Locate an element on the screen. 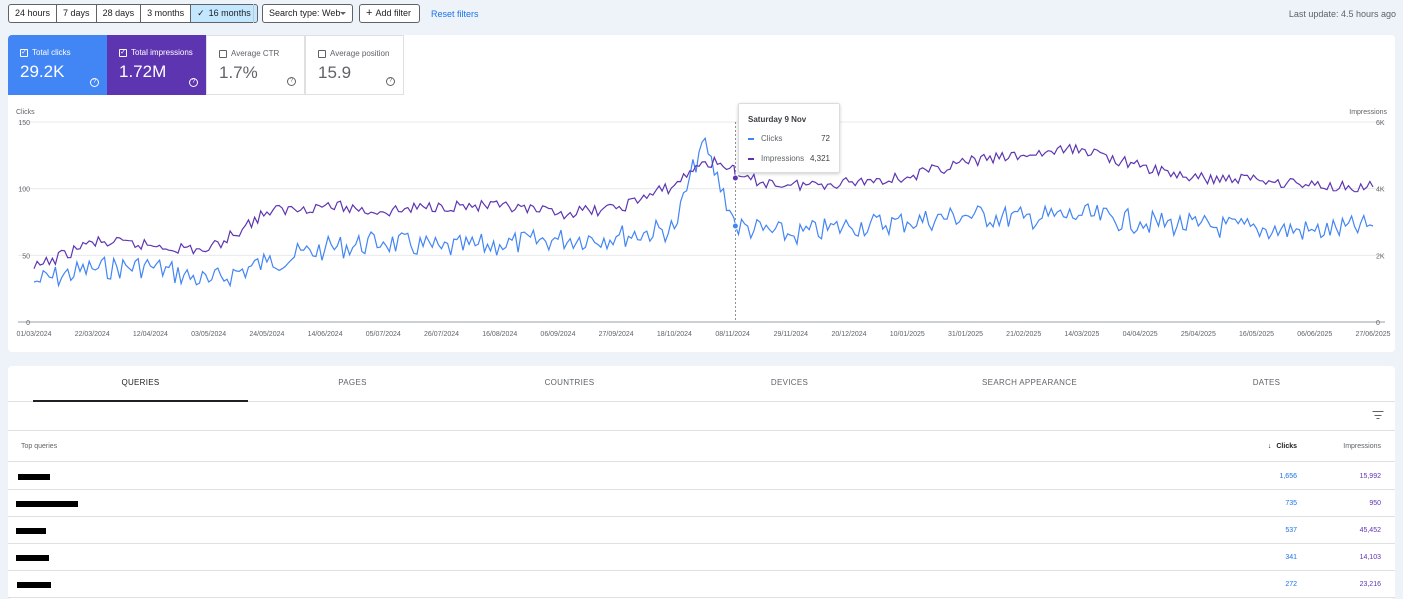 This screenshot has height=599, width=1403. x-tick-label: 14/03/2025 is located at coordinates (1081, 334).